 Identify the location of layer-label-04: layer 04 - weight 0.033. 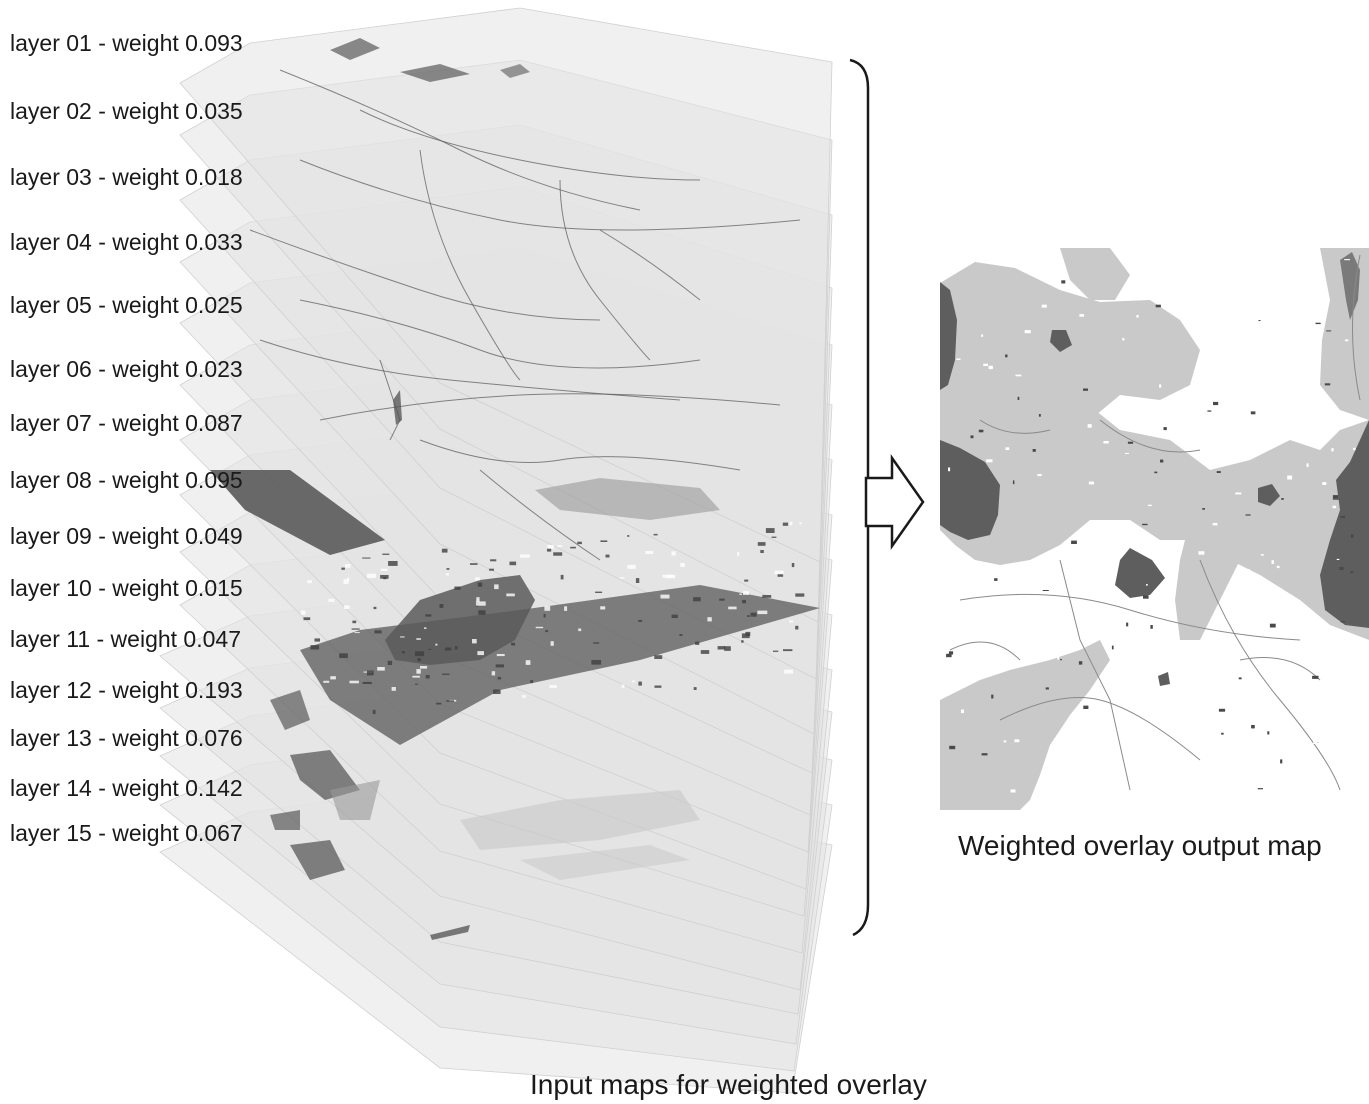
(126, 242).